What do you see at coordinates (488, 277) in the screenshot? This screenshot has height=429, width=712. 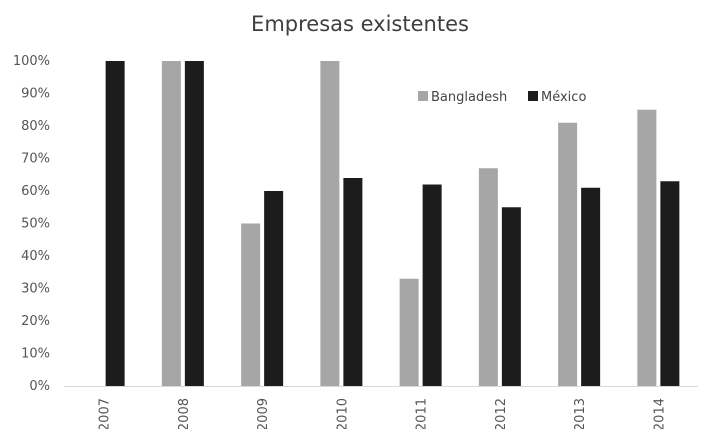 I see `bar-bangladesh-2012` at bounding box center [488, 277].